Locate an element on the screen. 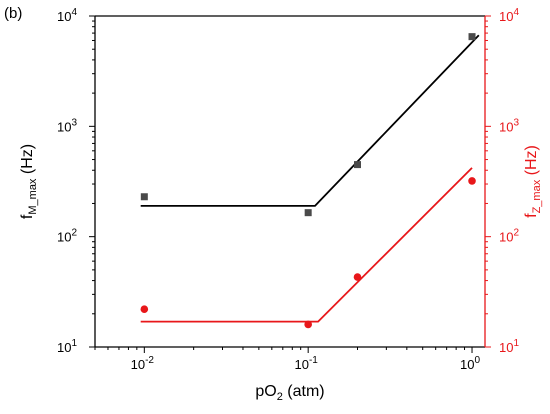 The image size is (550, 414). left-tick-label: 10³ is located at coordinates (67, 125).